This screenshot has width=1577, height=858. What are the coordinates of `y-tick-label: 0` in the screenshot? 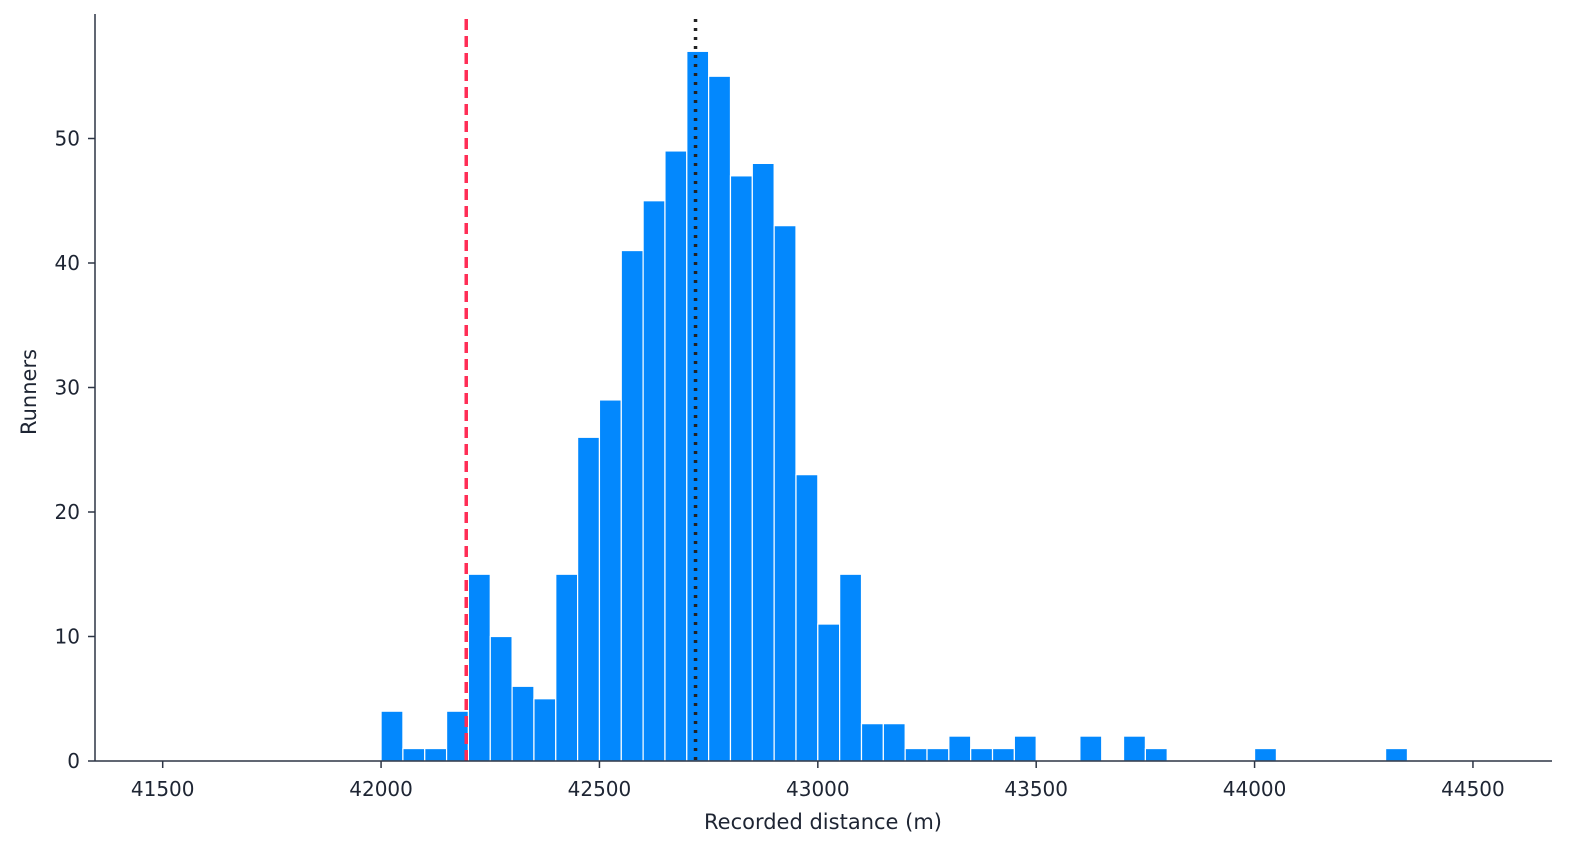 It's located at (73, 761).